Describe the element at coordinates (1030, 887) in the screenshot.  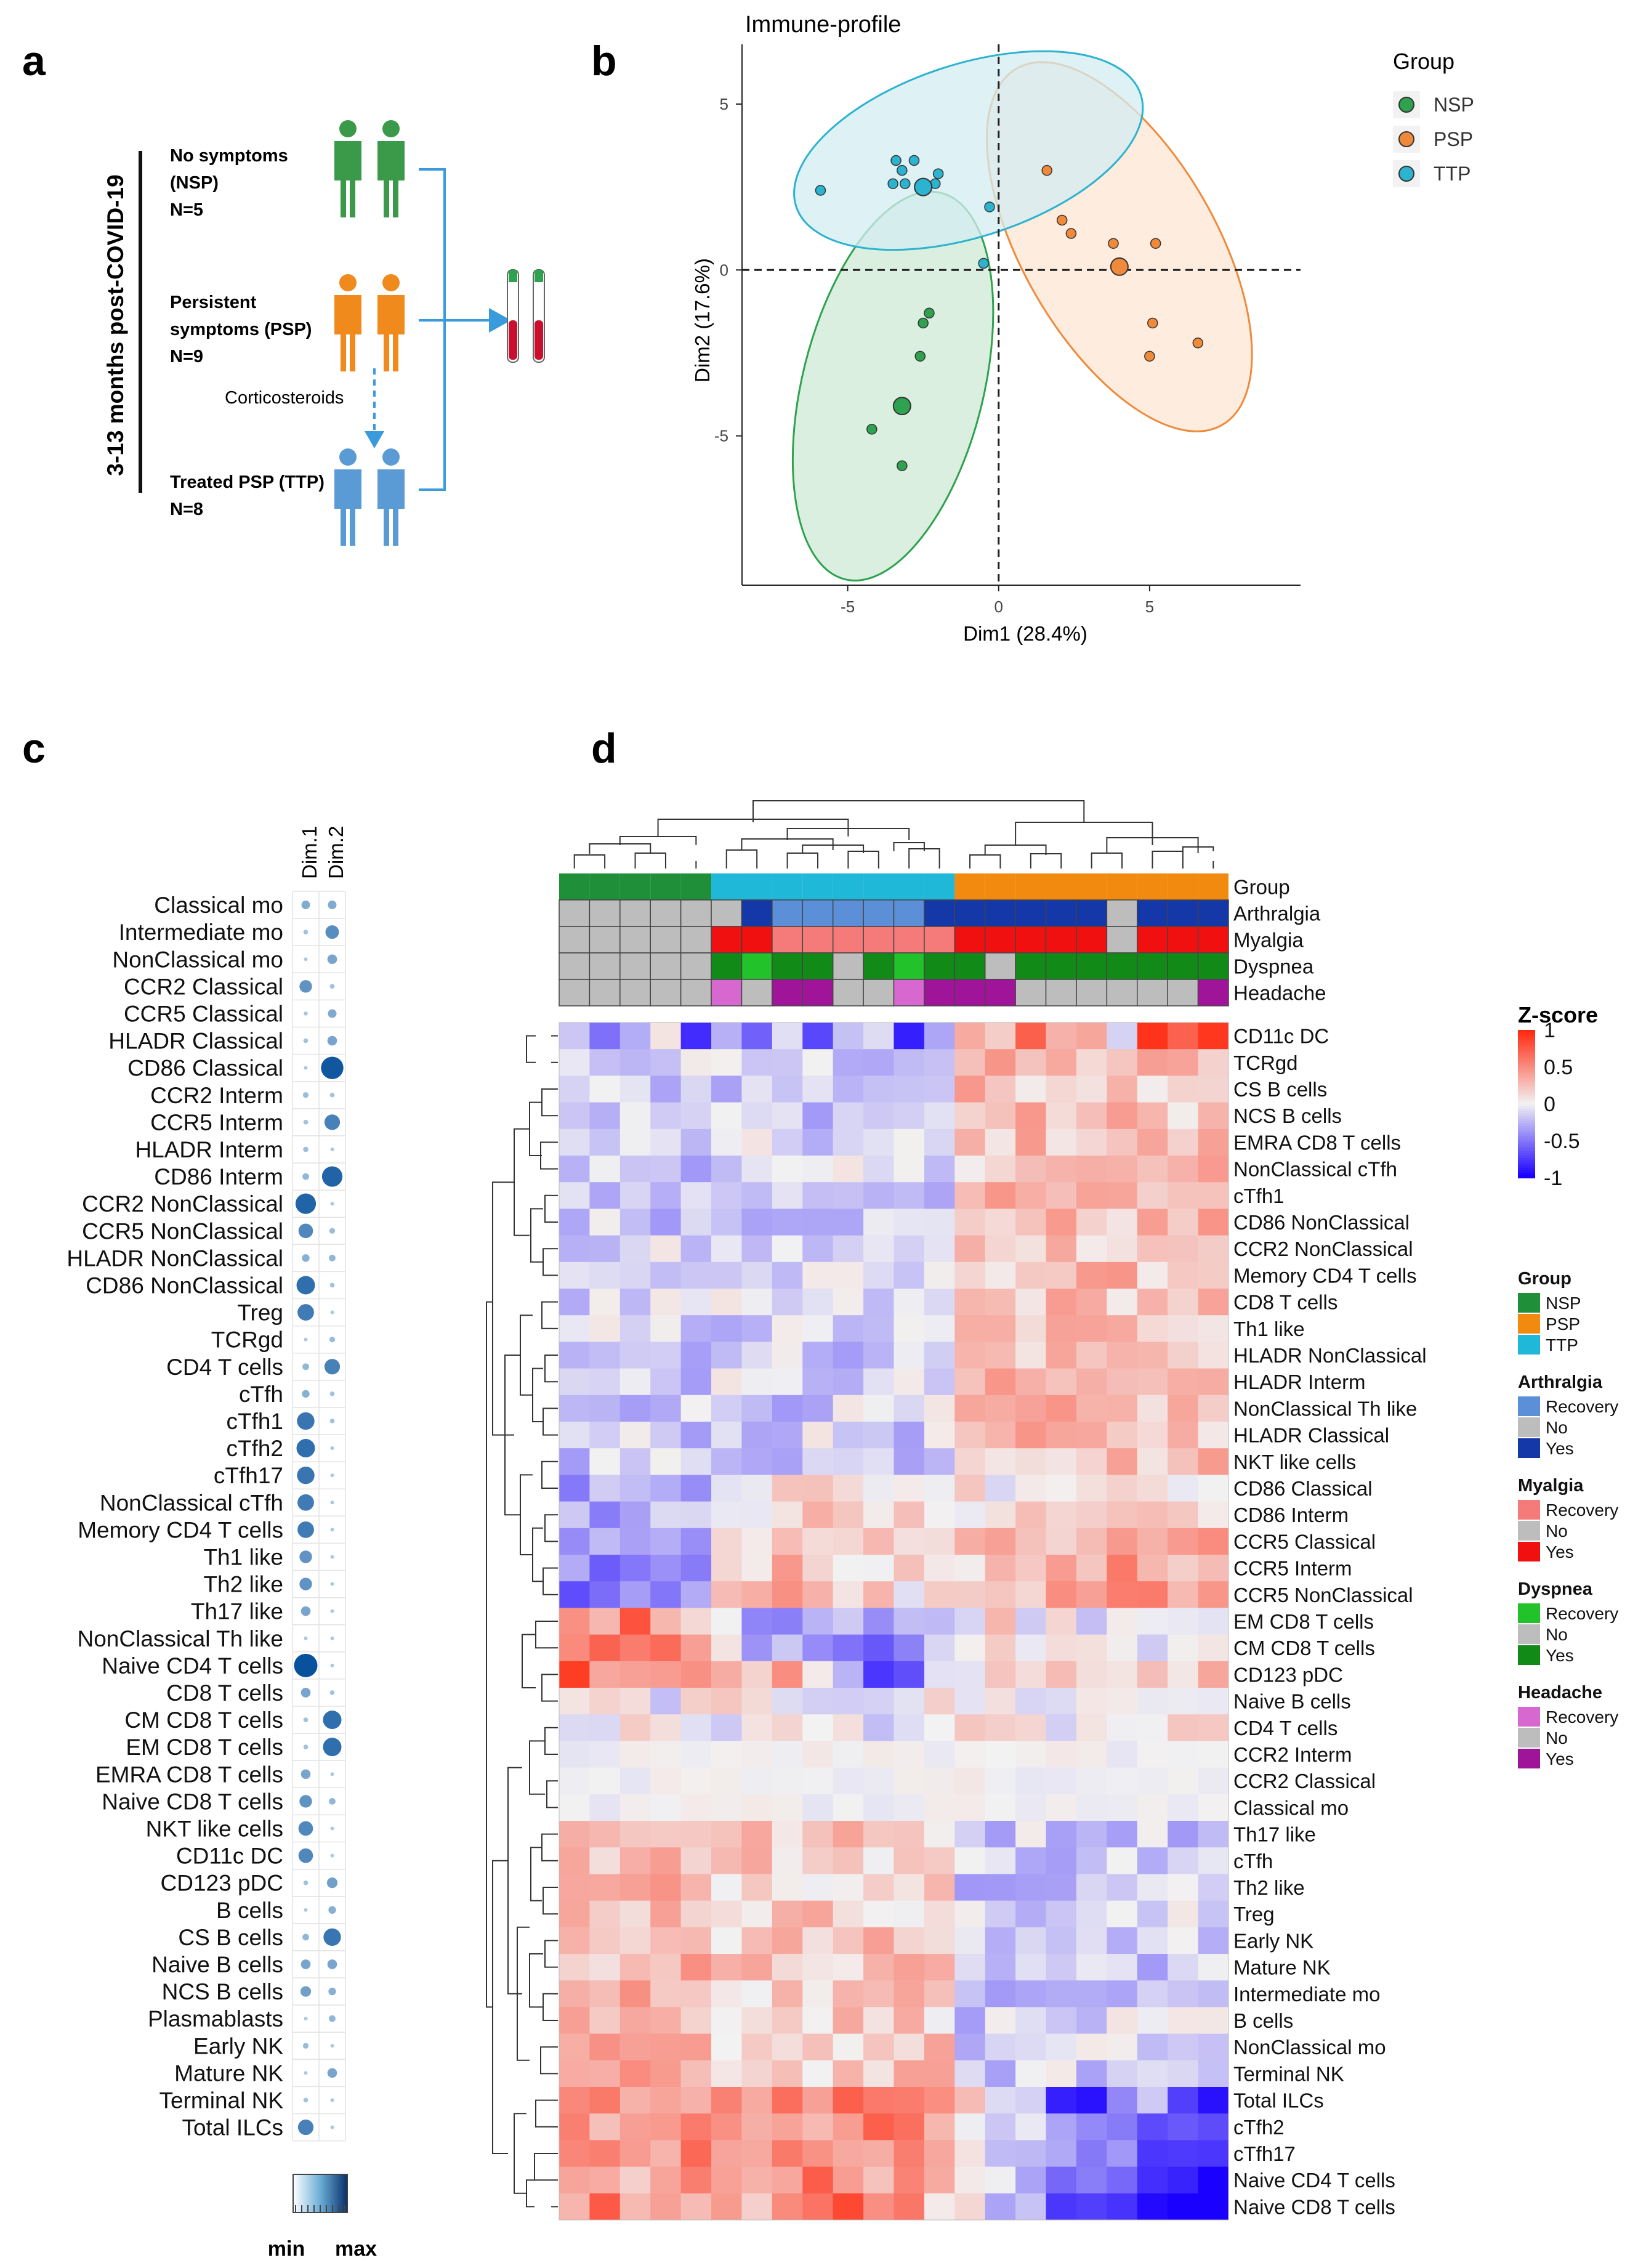
I see `annotation-cell-group` at that location.